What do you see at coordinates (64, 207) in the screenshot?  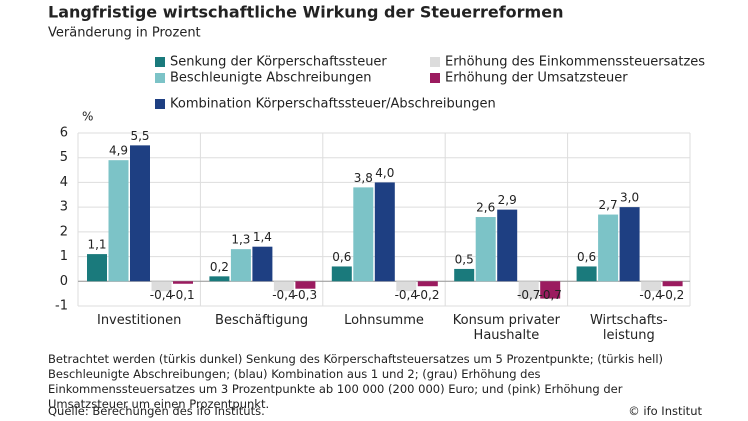 I see `y-tick-label: 3` at bounding box center [64, 207].